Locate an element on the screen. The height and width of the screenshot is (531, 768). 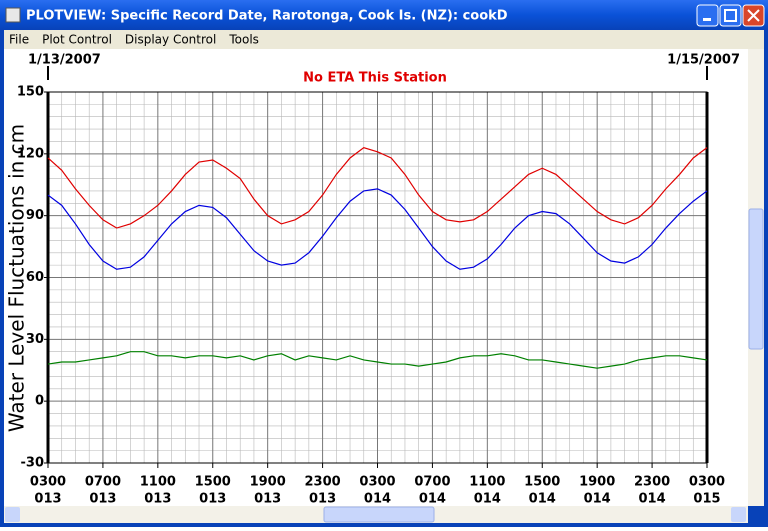
maximize-button is located at coordinates (730, 15).